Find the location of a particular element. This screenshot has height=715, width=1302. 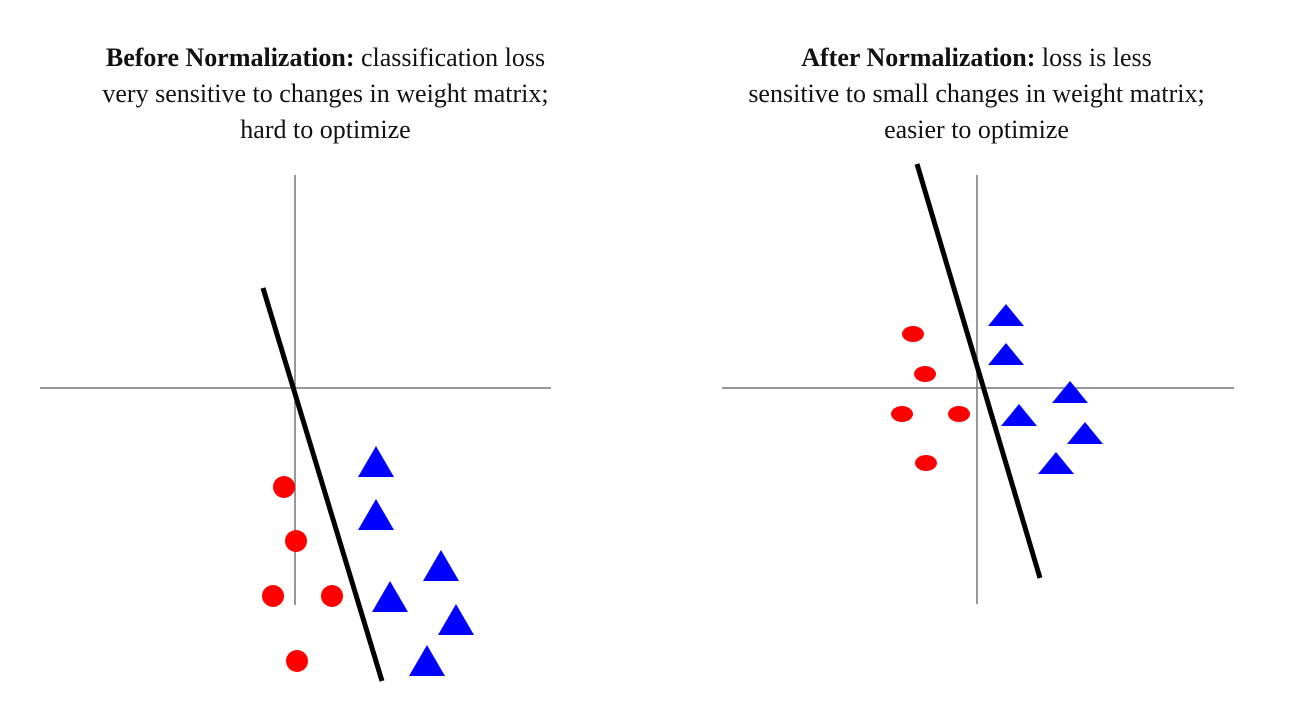

caption-line-3: easier to optimize is located at coordinates (976, 129).